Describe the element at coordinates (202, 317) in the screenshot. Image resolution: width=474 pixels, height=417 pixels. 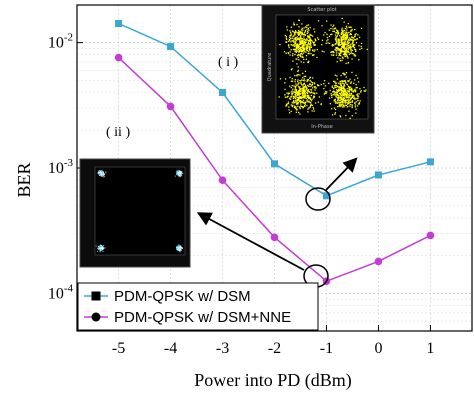
I see `legend-label-dsm-nne: PDM-QPSK w/ DSM+NNE` at that location.